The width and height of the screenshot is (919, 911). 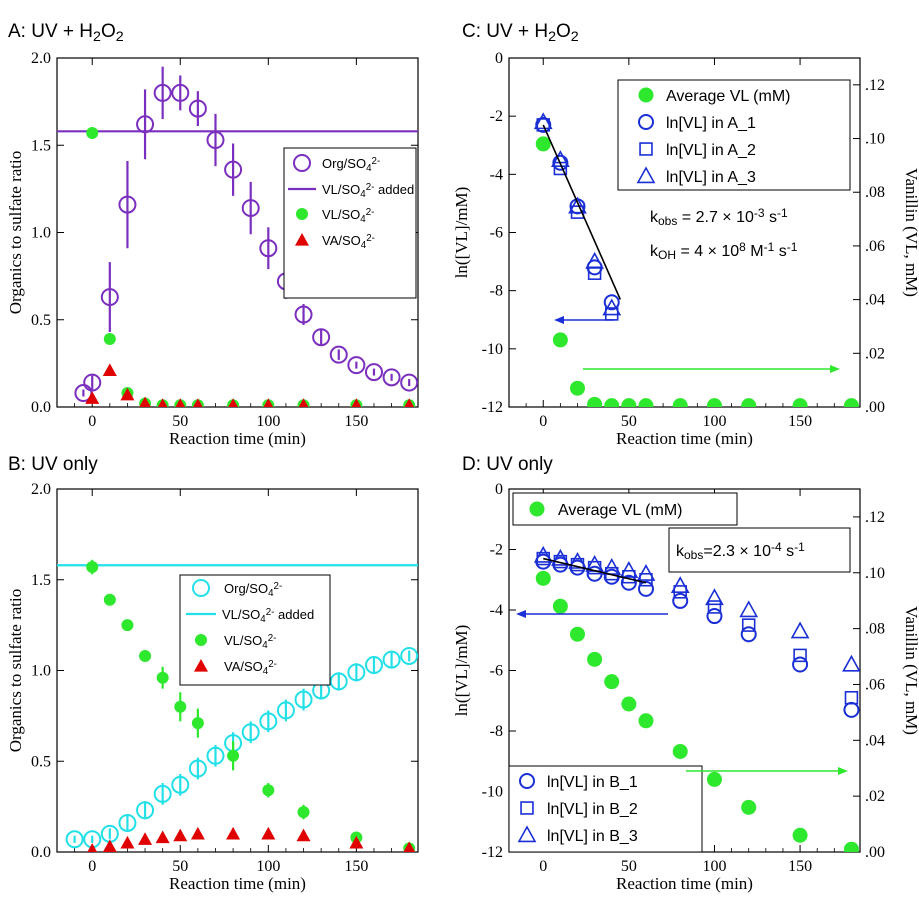 I want to click on y2-tick-label: .04, so click(x=875, y=300).